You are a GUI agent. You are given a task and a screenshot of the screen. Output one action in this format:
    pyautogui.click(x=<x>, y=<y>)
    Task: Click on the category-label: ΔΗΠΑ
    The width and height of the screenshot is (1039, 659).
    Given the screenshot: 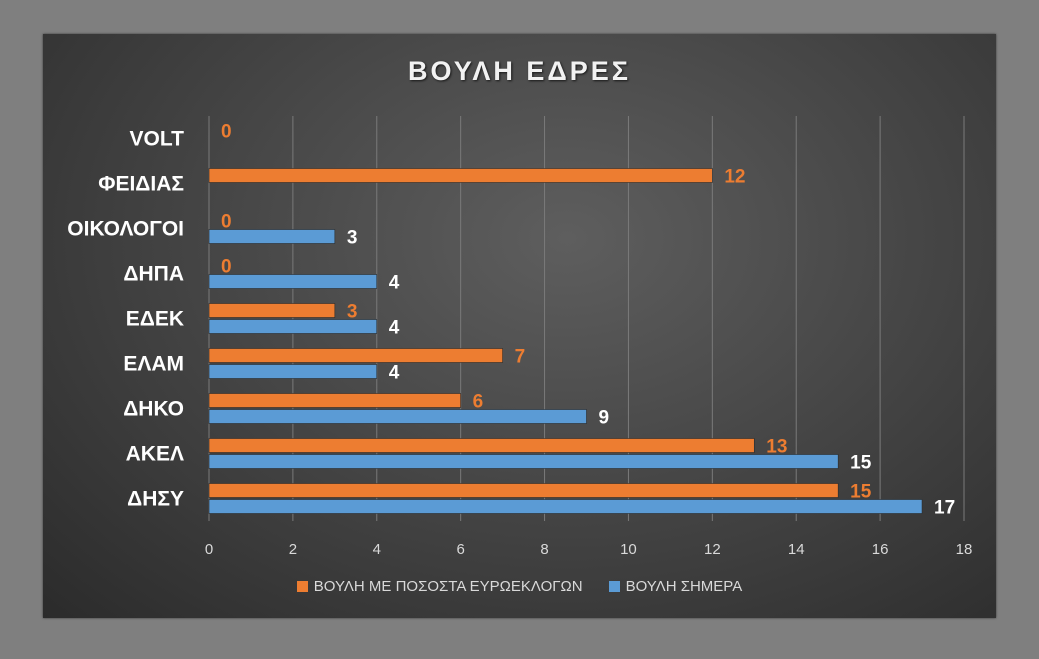 What is the action you would take?
    pyautogui.click(x=153, y=274)
    